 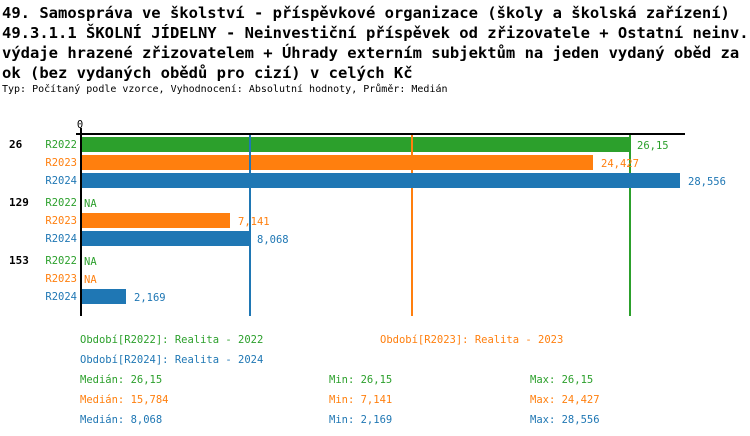 What do you see at coordinates (412, 225) in the screenshot?
I see `median-line-R2023` at bounding box center [412, 225].